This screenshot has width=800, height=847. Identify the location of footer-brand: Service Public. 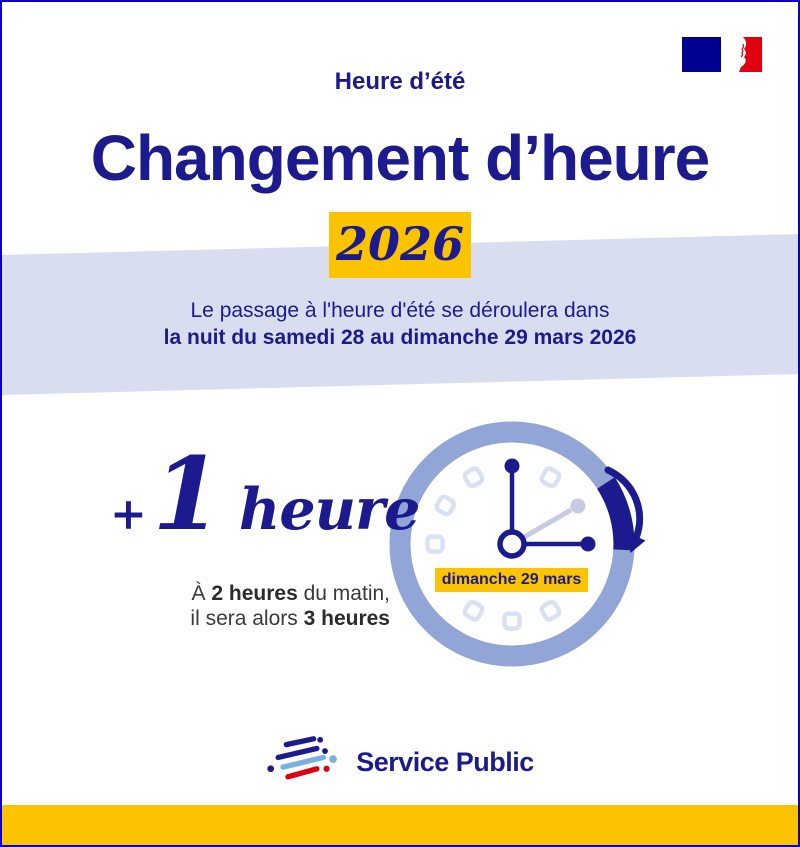
(400, 762).